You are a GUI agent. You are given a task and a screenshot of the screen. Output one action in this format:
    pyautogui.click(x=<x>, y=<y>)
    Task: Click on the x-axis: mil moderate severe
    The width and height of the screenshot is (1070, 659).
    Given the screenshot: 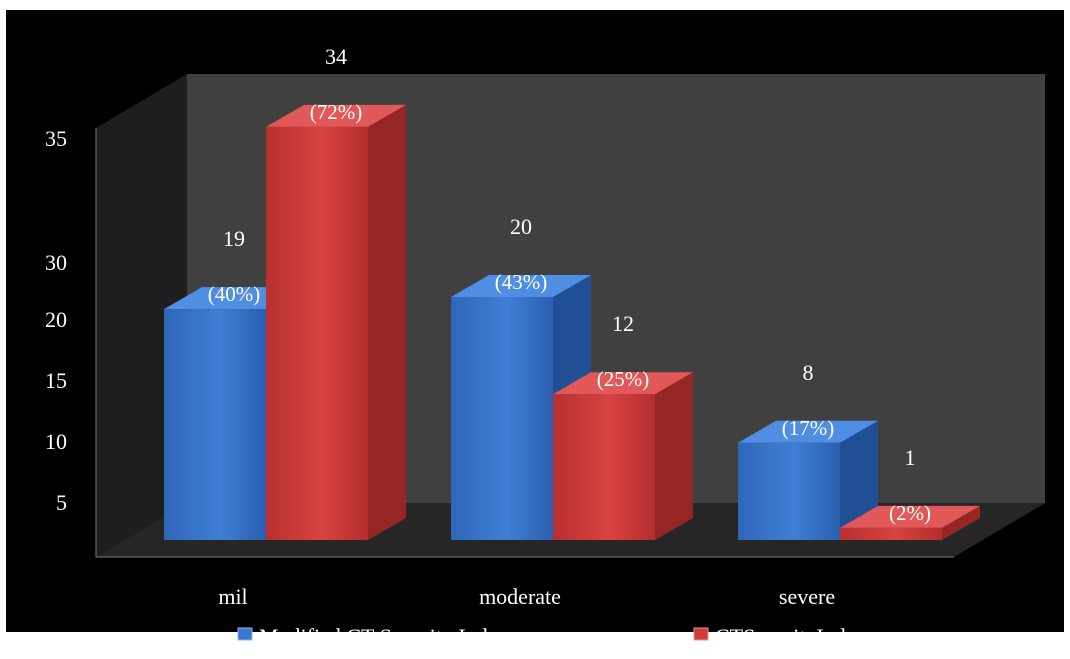 What is the action you would take?
    pyautogui.click(x=526, y=596)
    